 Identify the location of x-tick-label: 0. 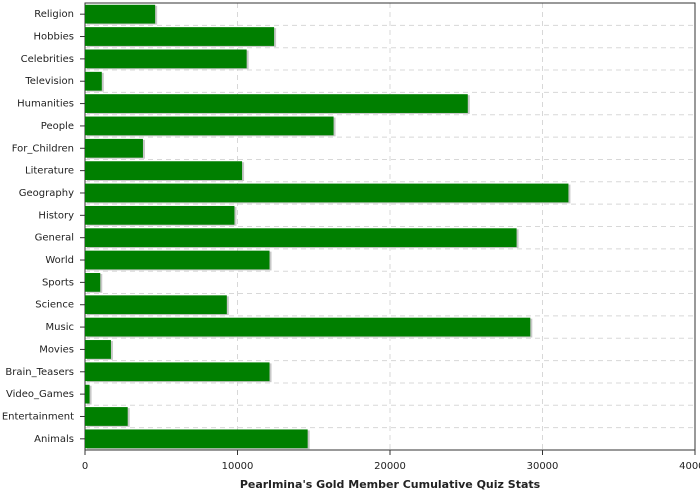
(85, 466).